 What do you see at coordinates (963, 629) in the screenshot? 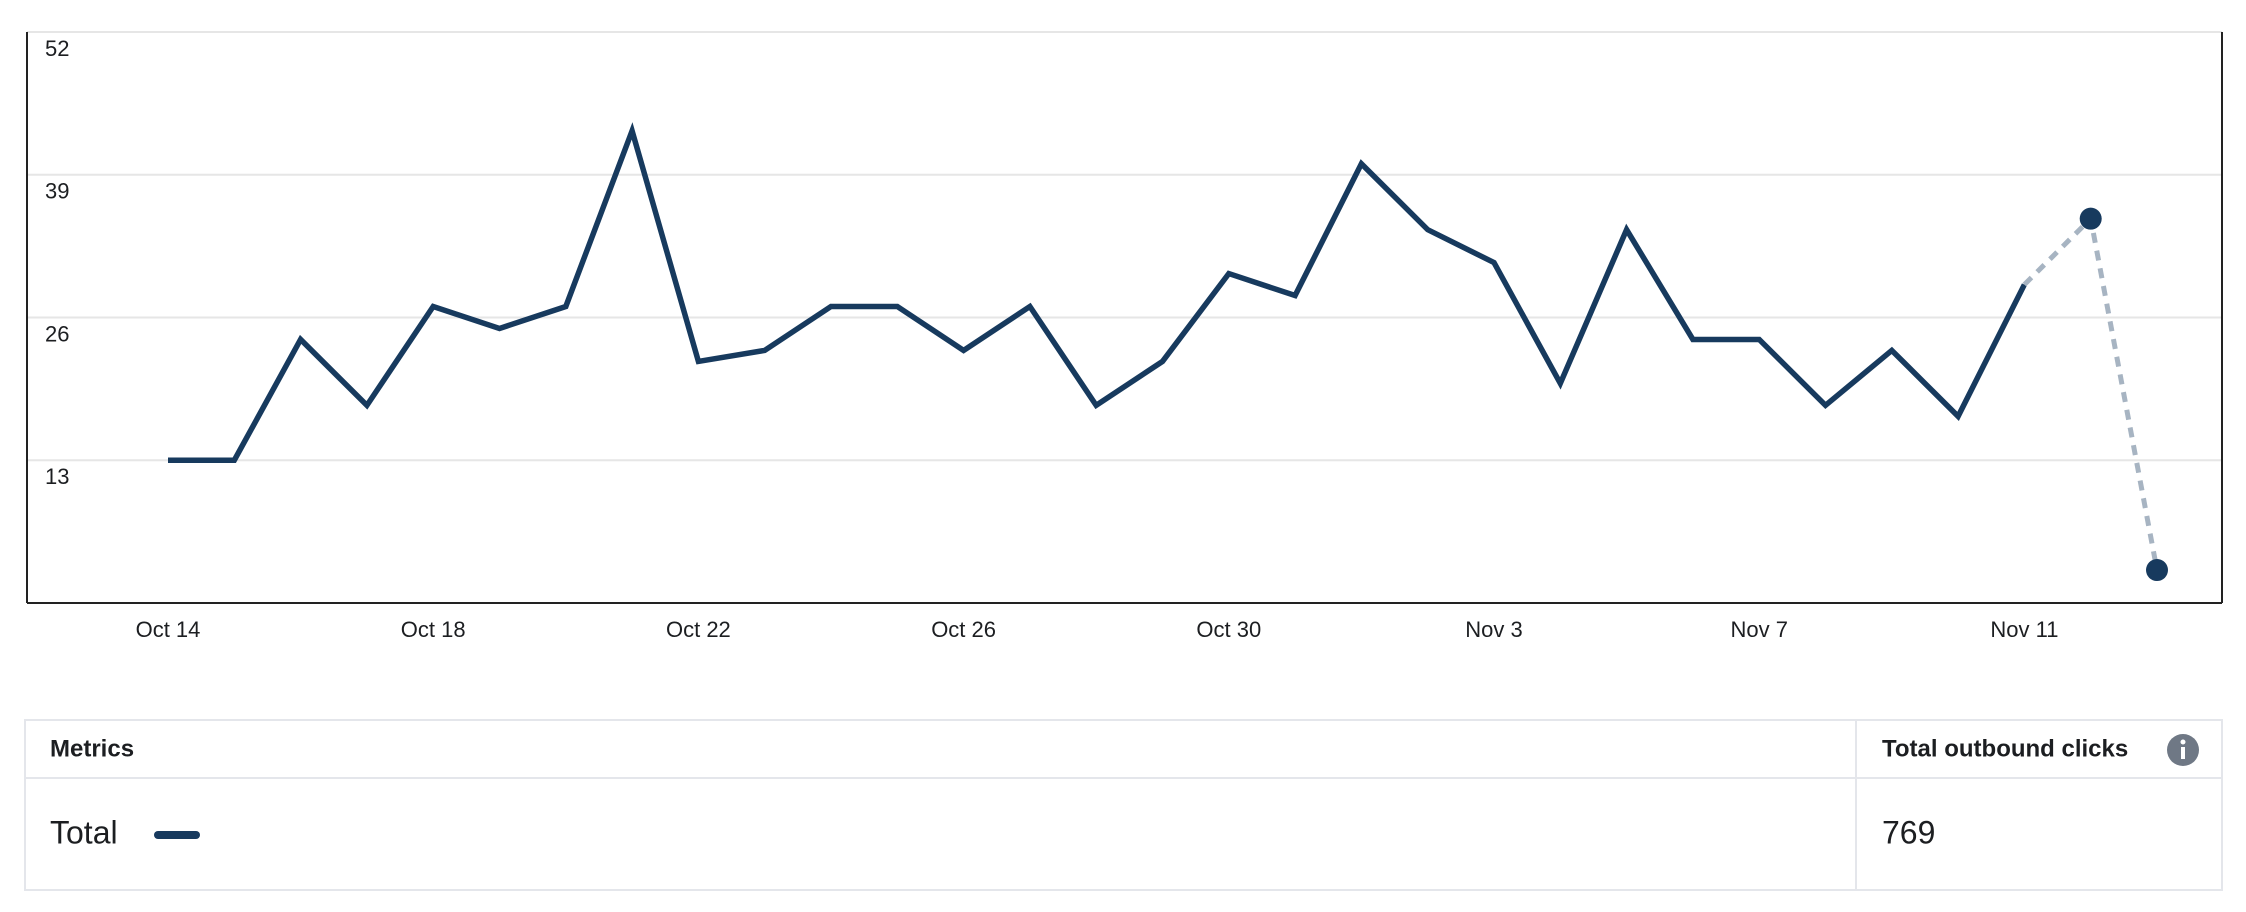
I see `x-tick-label: Oct 26` at bounding box center [963, 629].